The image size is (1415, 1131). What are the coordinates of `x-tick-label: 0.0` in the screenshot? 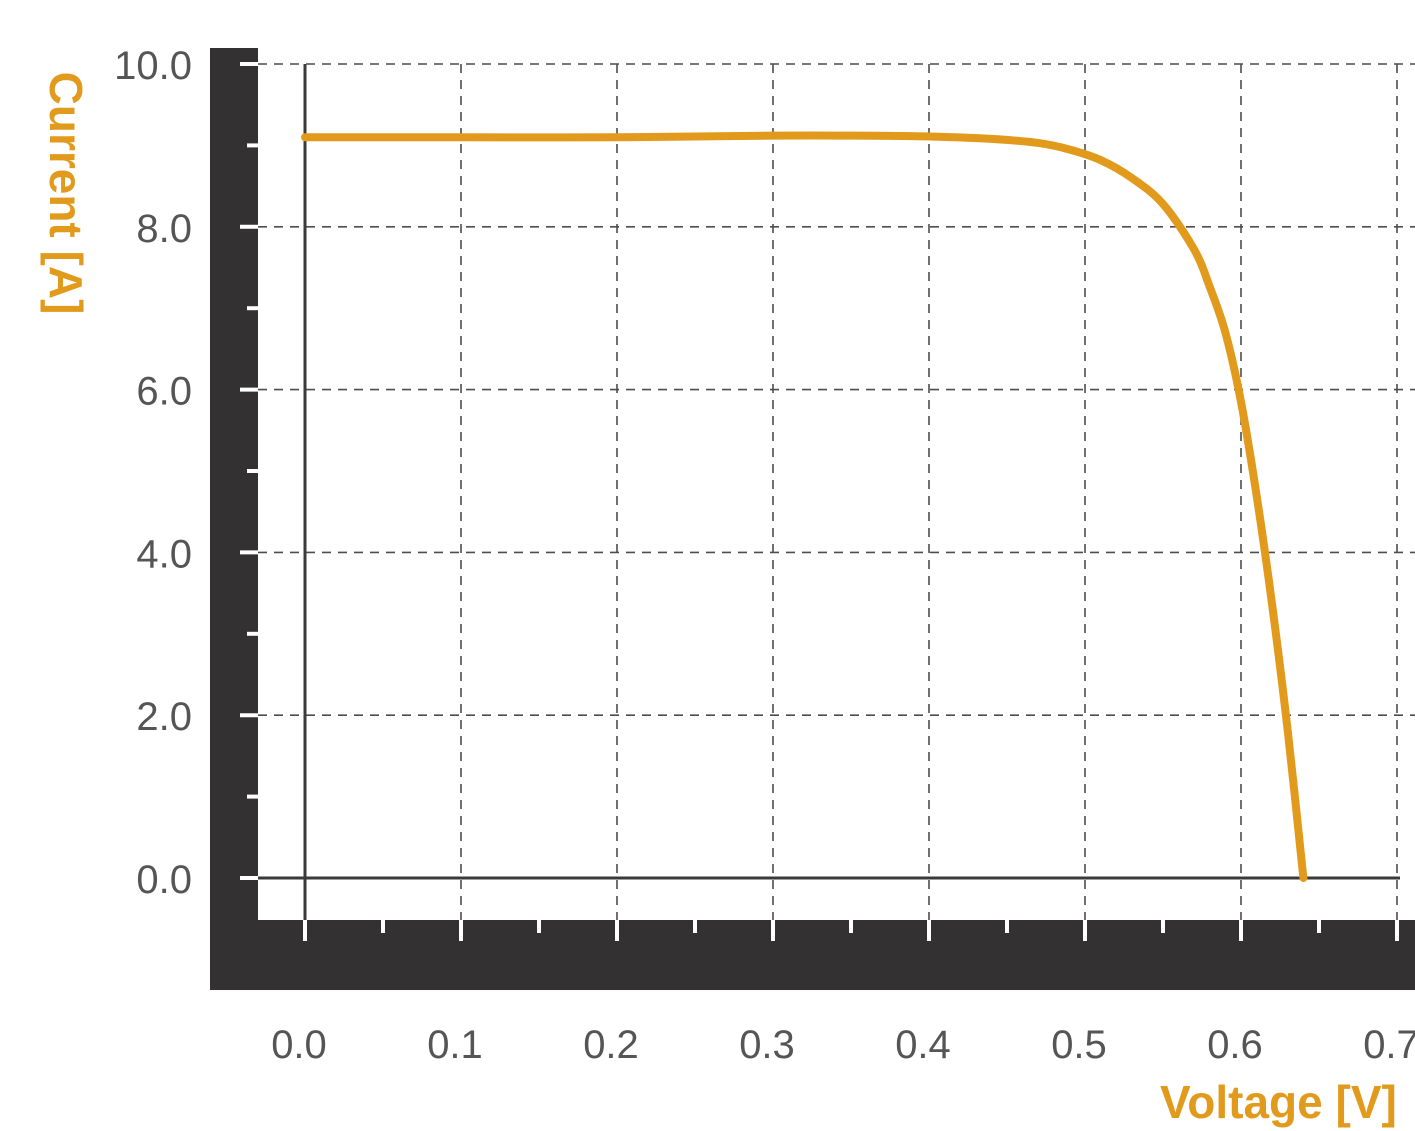 It's located at (299, 1045).